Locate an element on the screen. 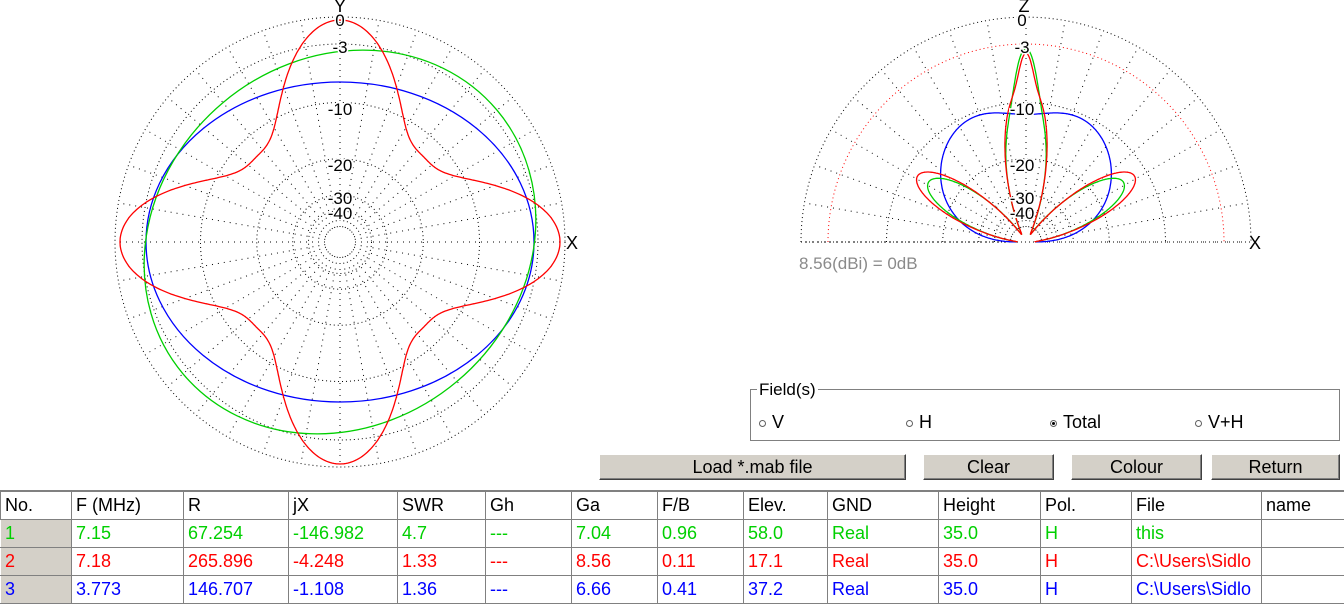 The width and height of the screenshot is (1344, 605). load-mab-button: Load *.mab file is located at coordinates (752, 467).